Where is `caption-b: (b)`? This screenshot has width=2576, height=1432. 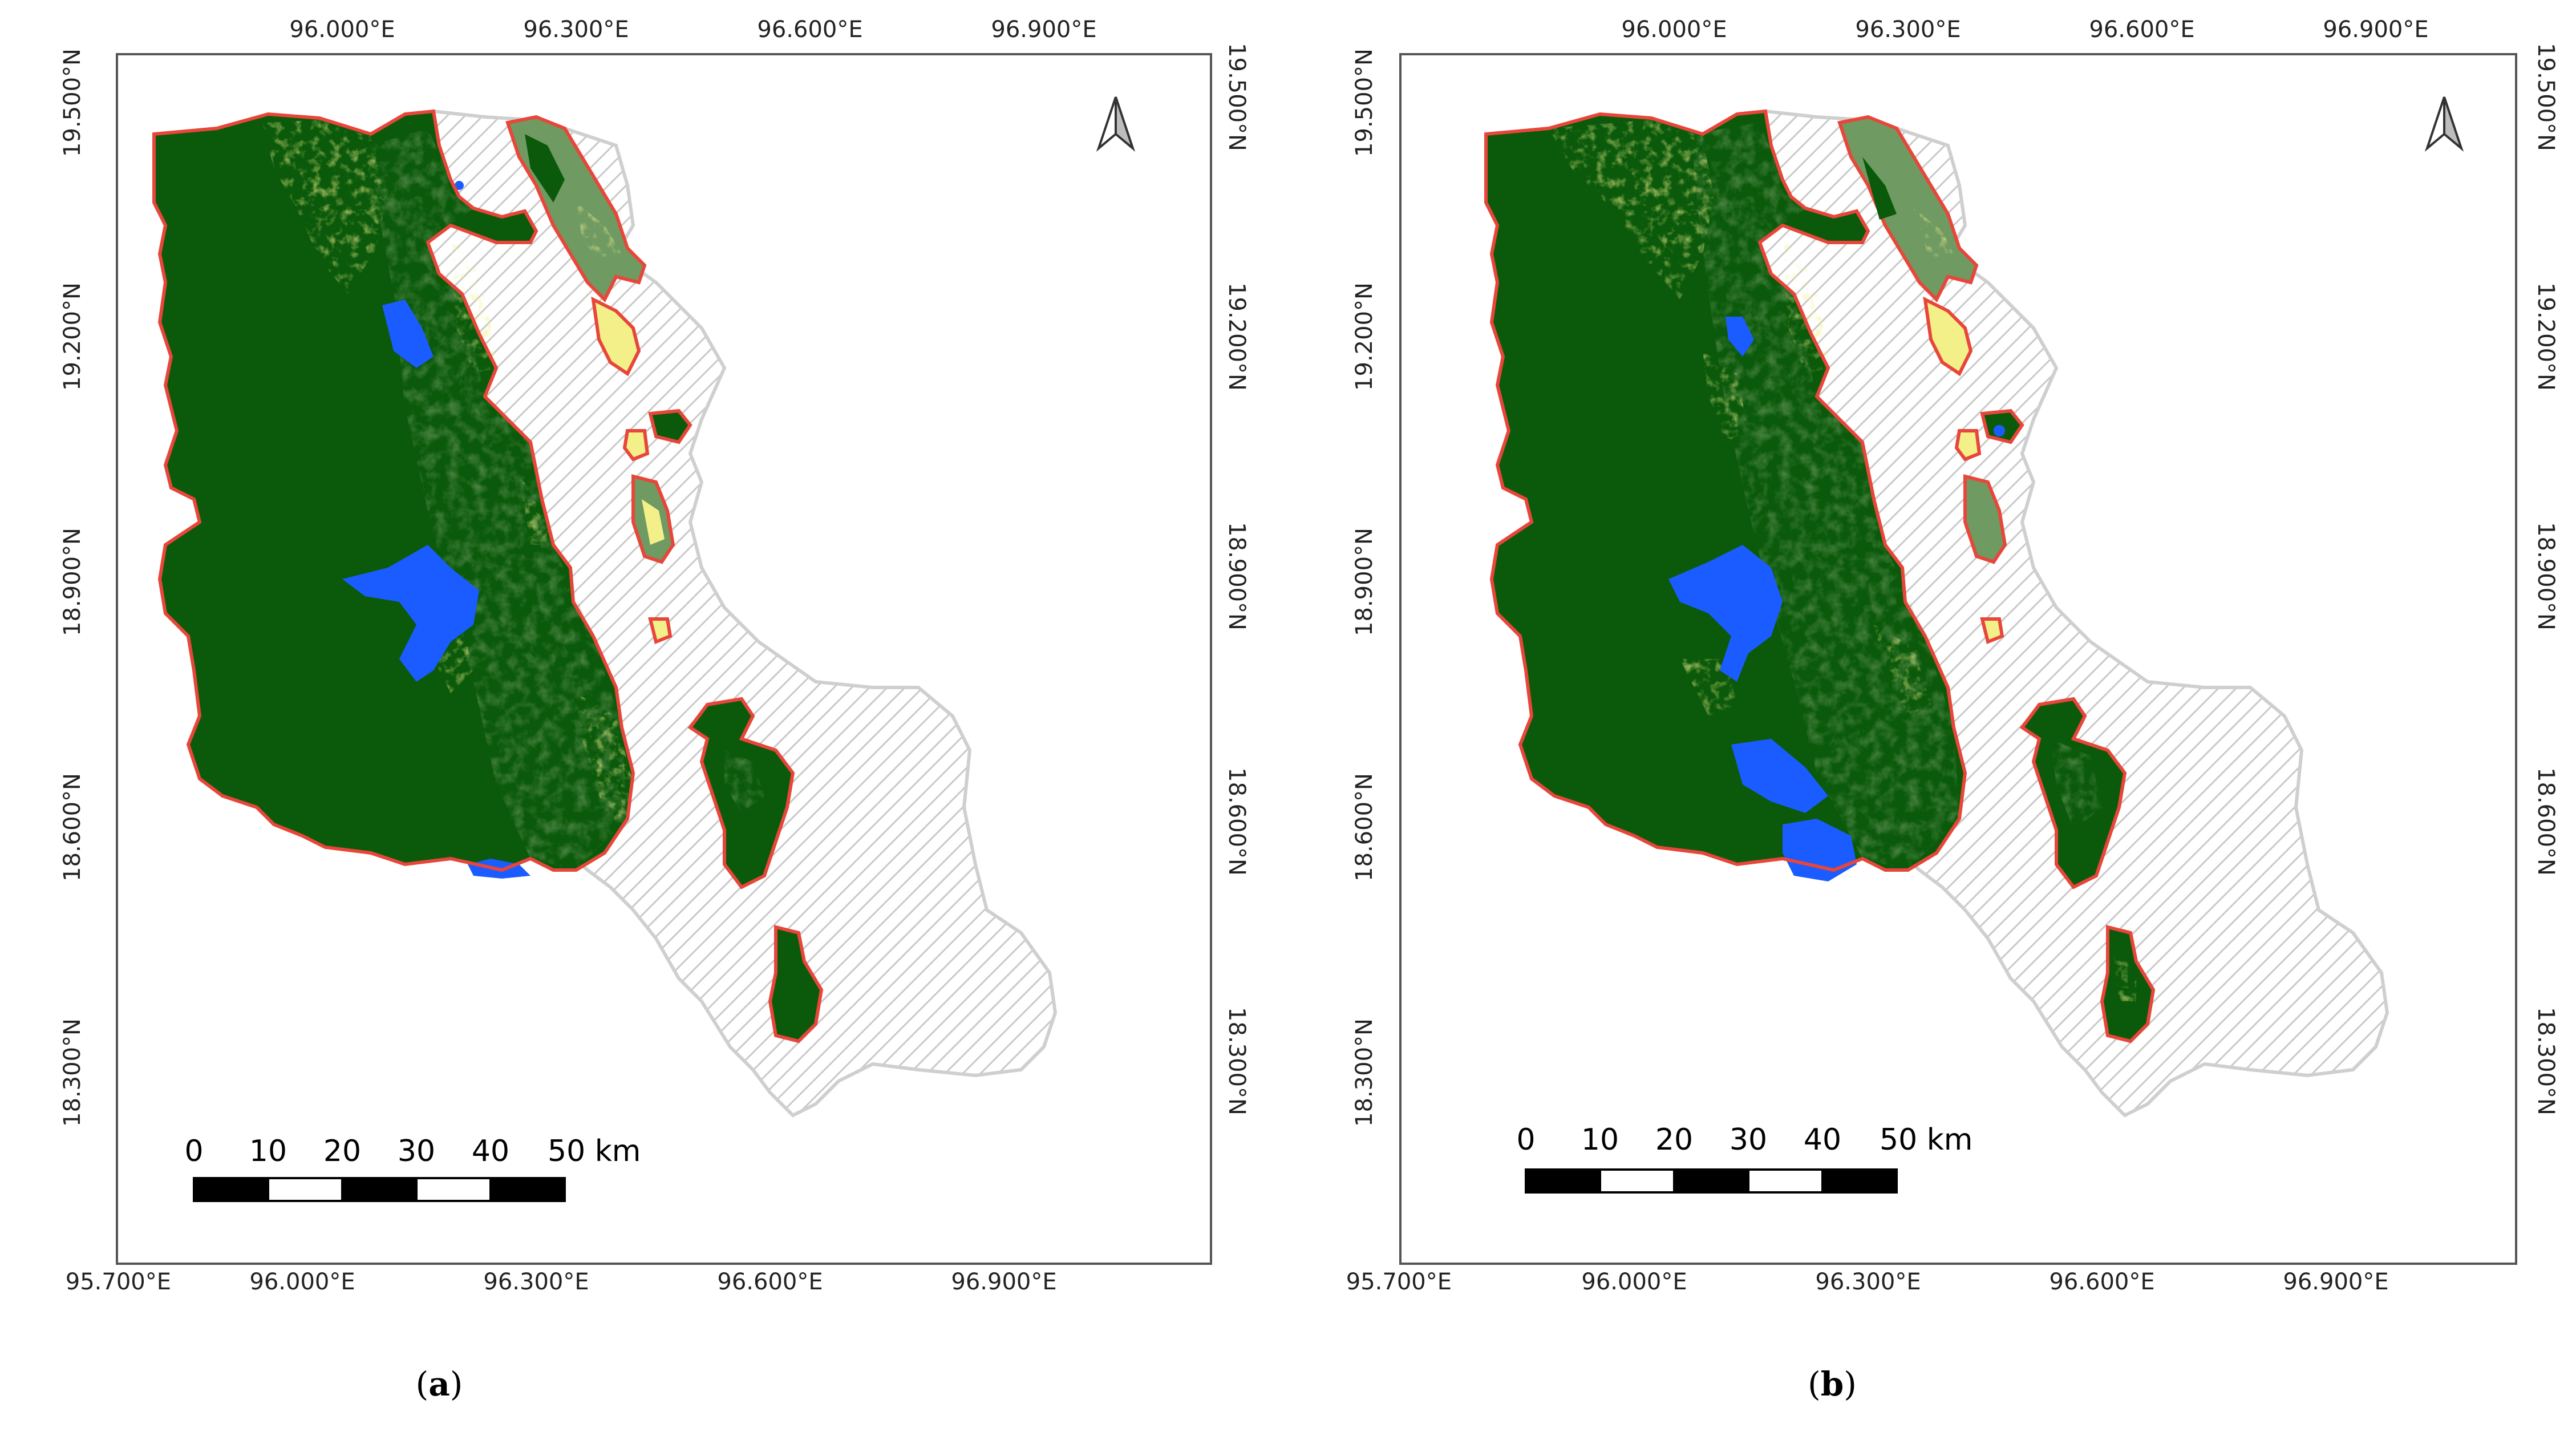
caption-b: (b) is located at coordinates (1832, 1384).